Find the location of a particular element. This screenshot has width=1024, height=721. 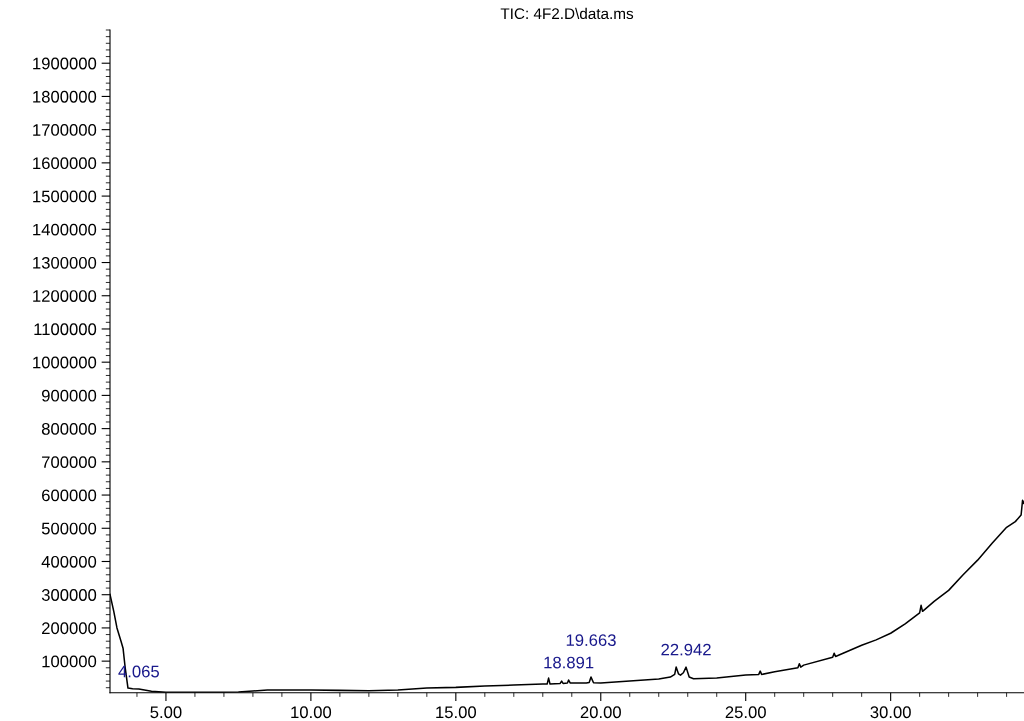

y-tick-label: 200000 is located at coordinates (69, 628).